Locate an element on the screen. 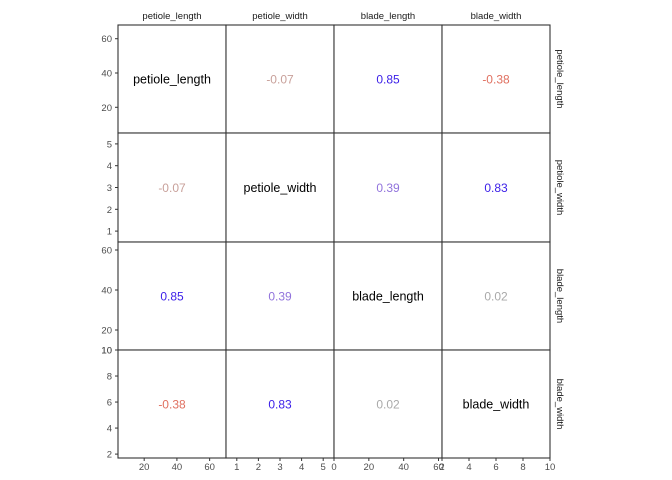 This screenshot has width=672, height=480. y-tick-label: 5 is located at coordinates (109, 144).